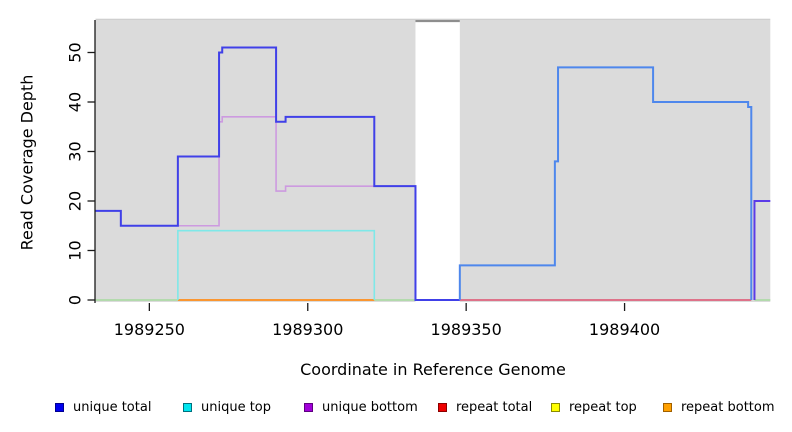 This screenshot has height=432, width=792. What do you see at coordinates (75, 250) in the screenshot?
I see `y-tick-label: 10` at bounding box center [75, 250].